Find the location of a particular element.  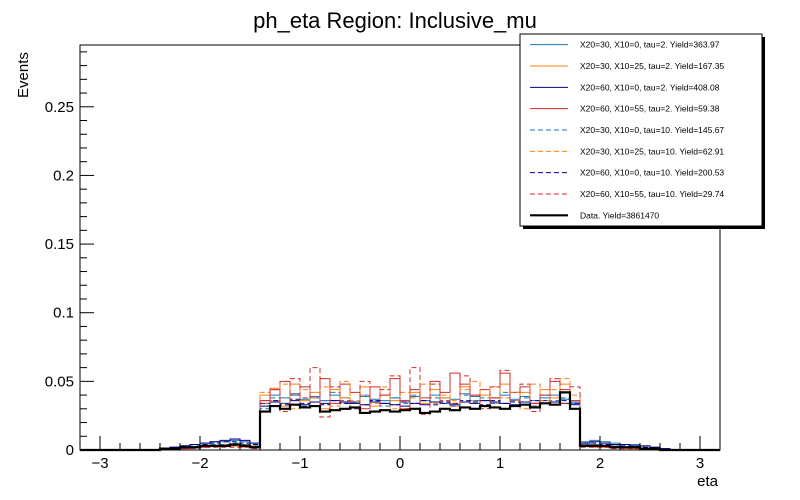

legend-entry: X20=60, X10=55, tau=2. Yield=59.38 is located at coordinates (650, 109).